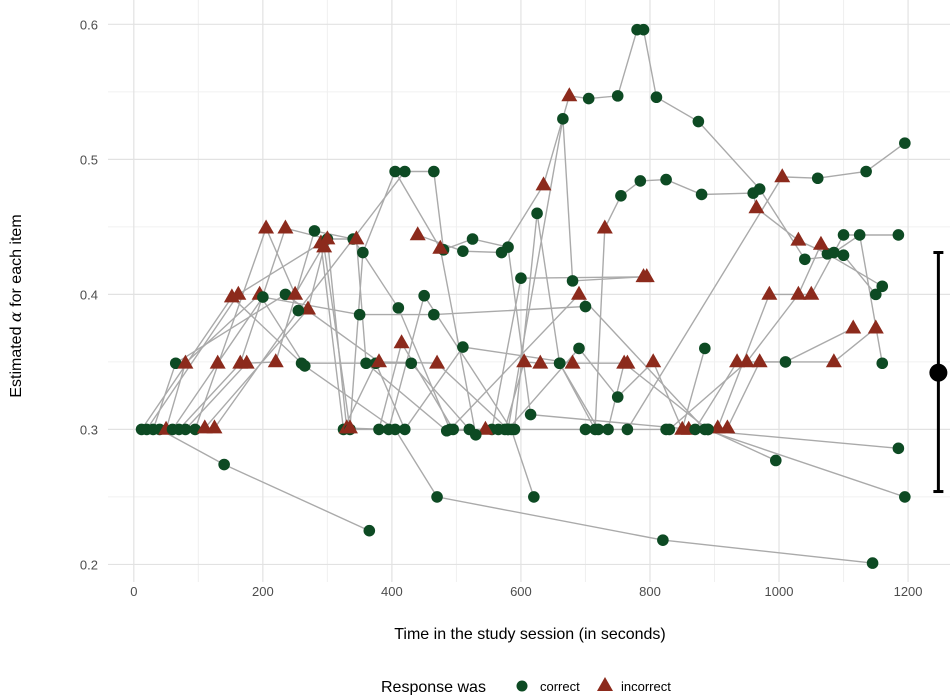 This screenshot has width=950, height=695. I want to click on y-axis-ticks: 0.2 0.3 0.4 0.5 0.6, so click(89, 294).